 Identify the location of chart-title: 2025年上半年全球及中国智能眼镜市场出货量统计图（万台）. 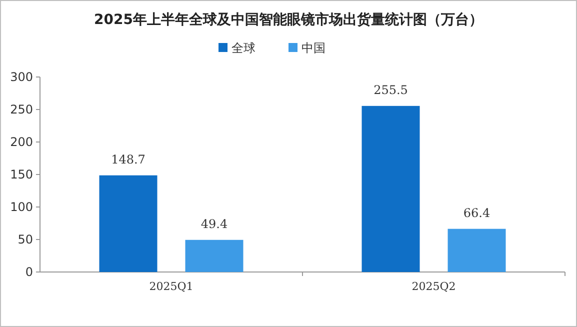
(288, 19).